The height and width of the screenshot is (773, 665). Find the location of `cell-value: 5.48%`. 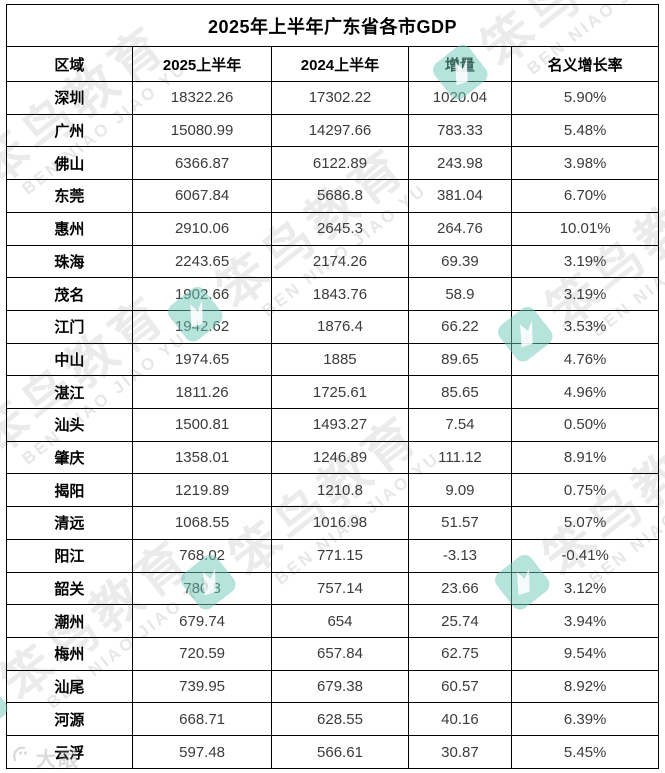

cell-value: 5.48% is located at coordinates (585, 130).